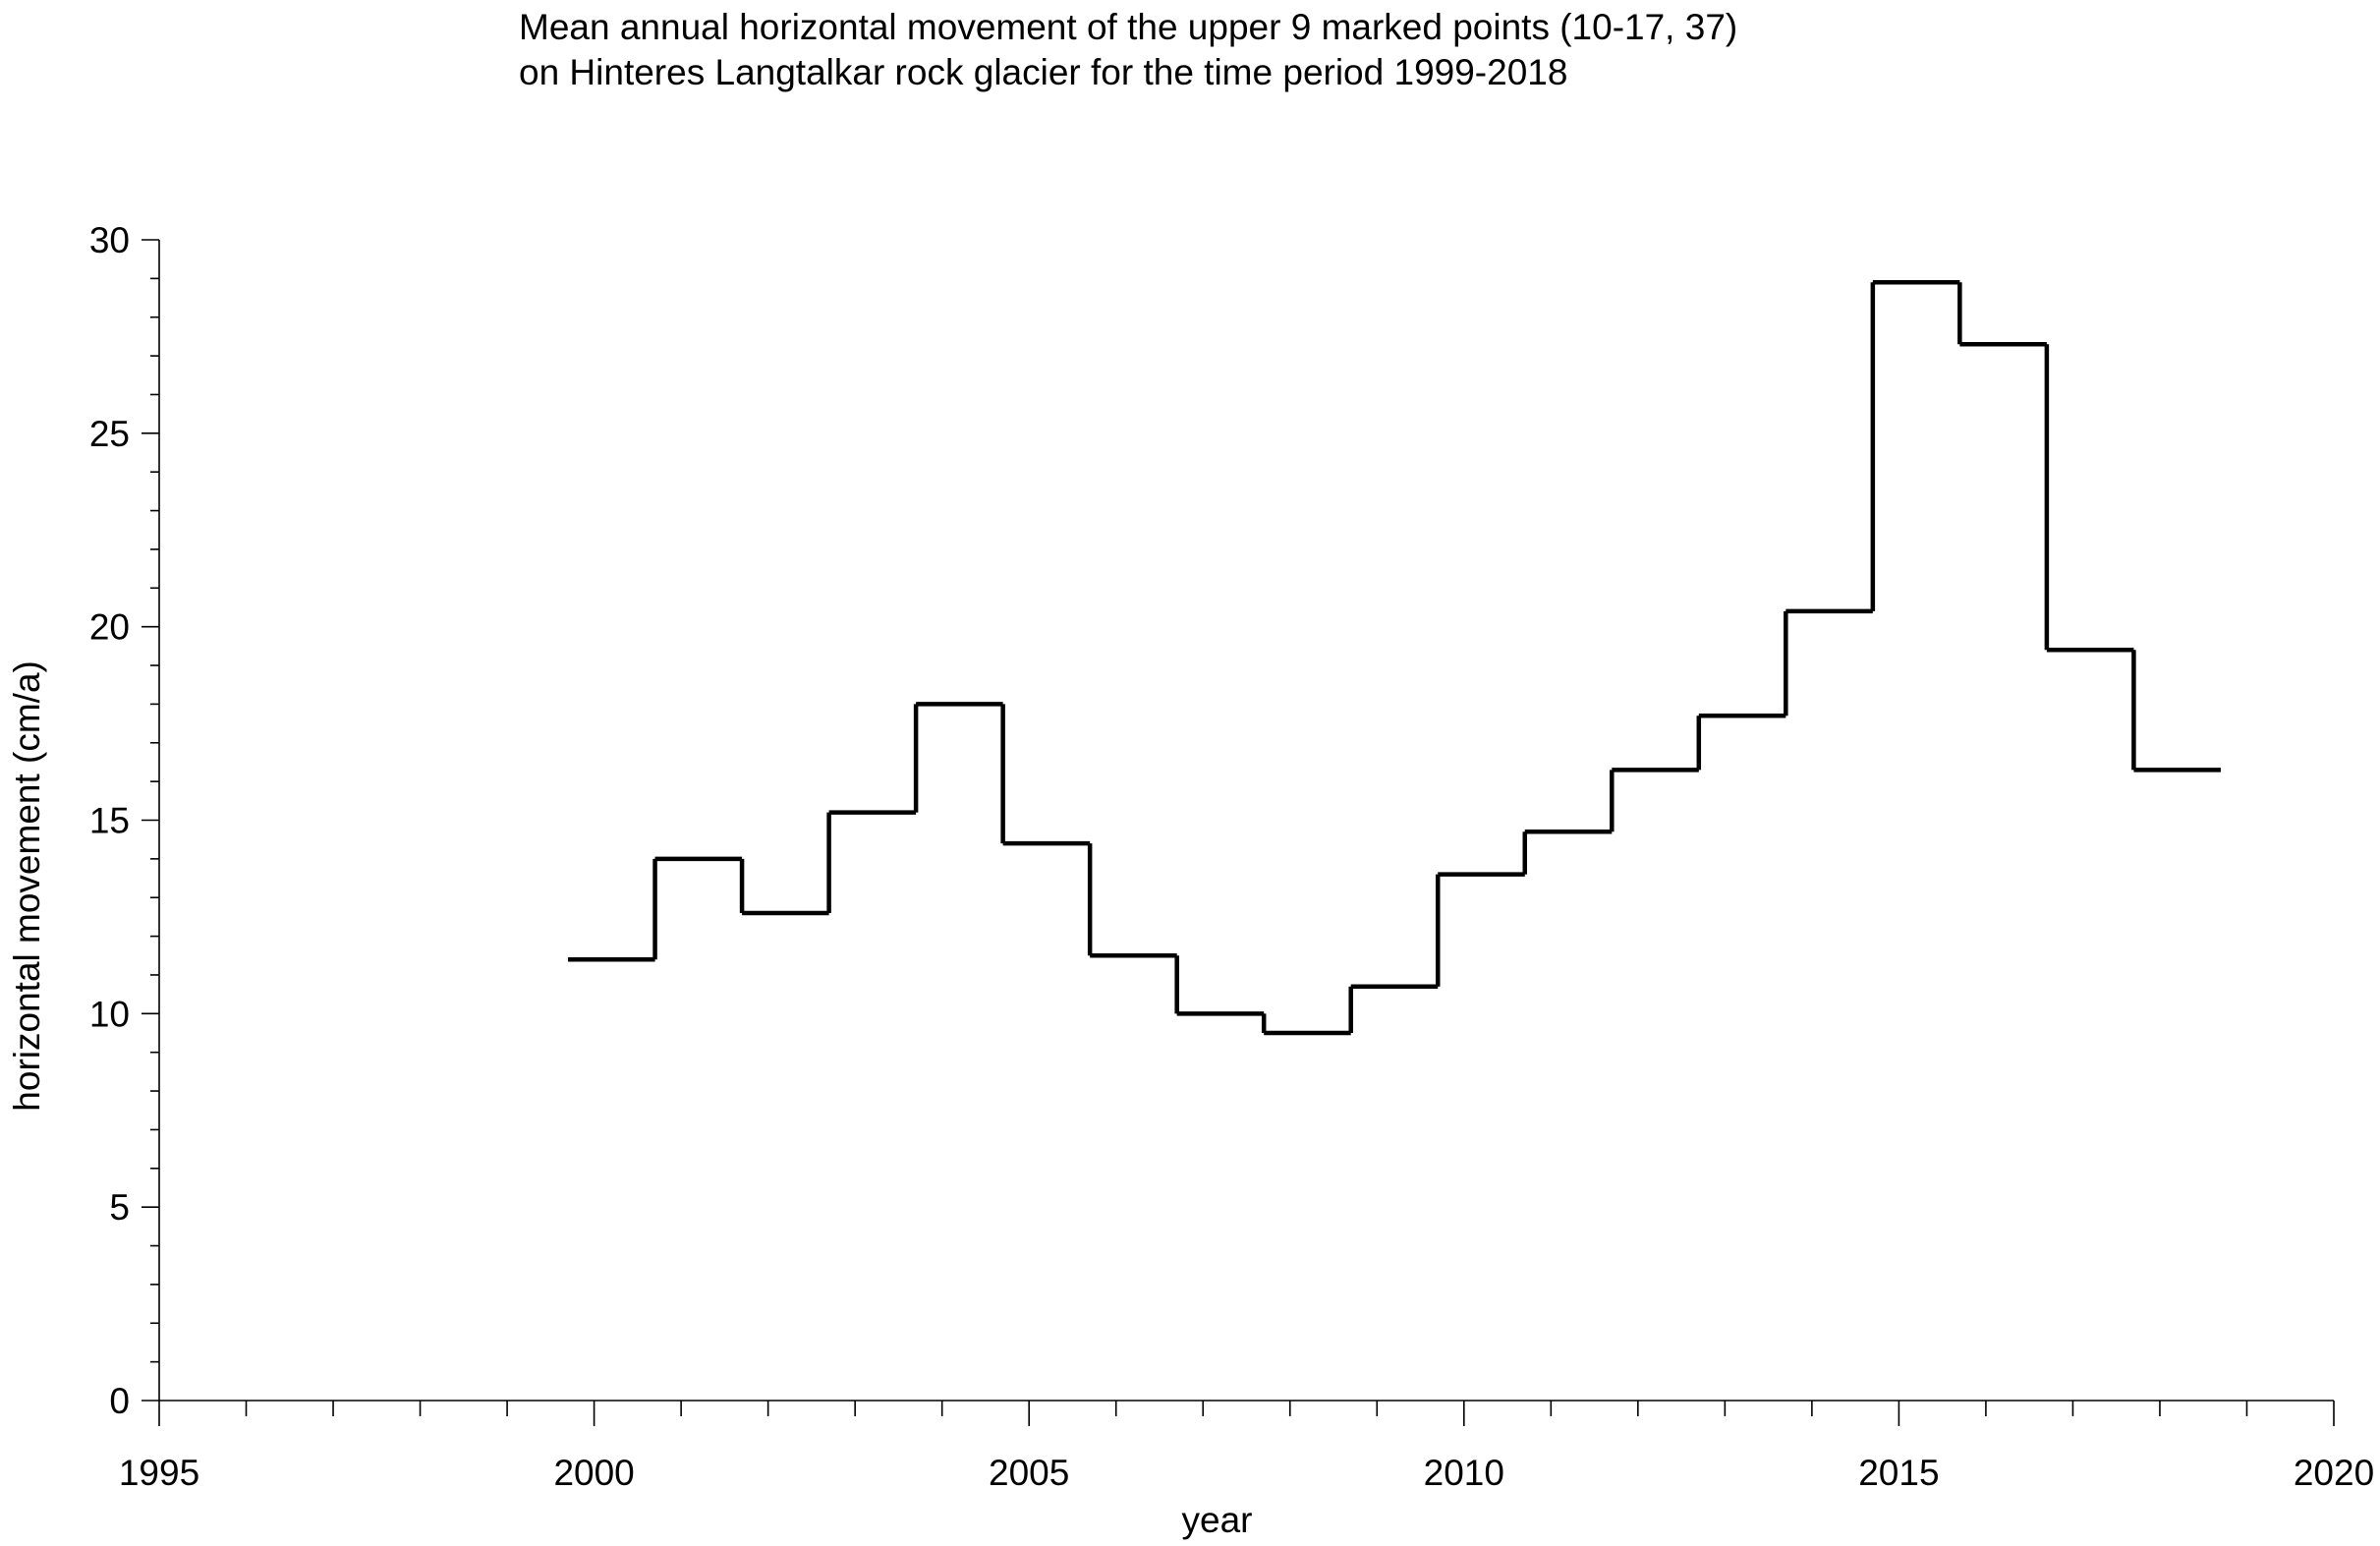  What do you see at coordinates (1029, 1473) in the screenshot?
I see `x-tick-label: 2005` at bounding box center [1029, 1473].